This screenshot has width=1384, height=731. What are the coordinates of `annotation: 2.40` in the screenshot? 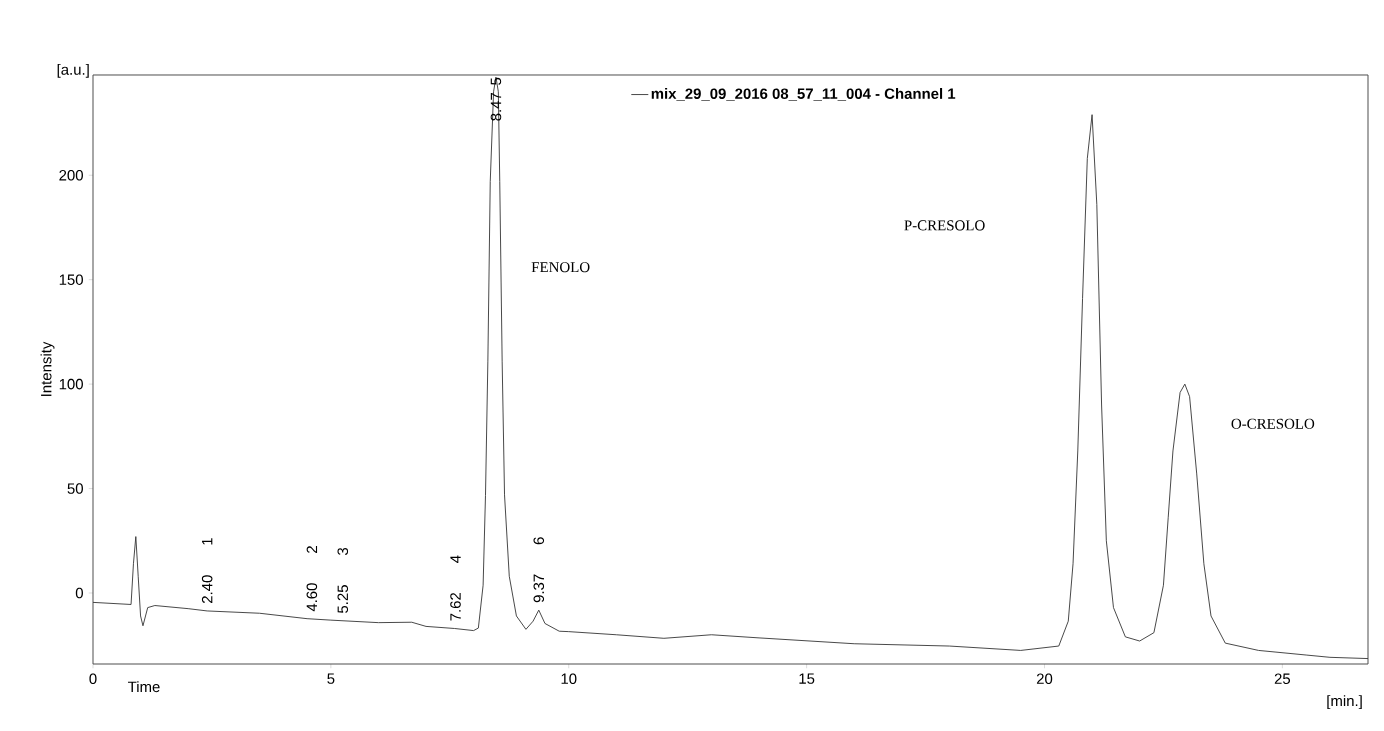 It's located at (207, 589).